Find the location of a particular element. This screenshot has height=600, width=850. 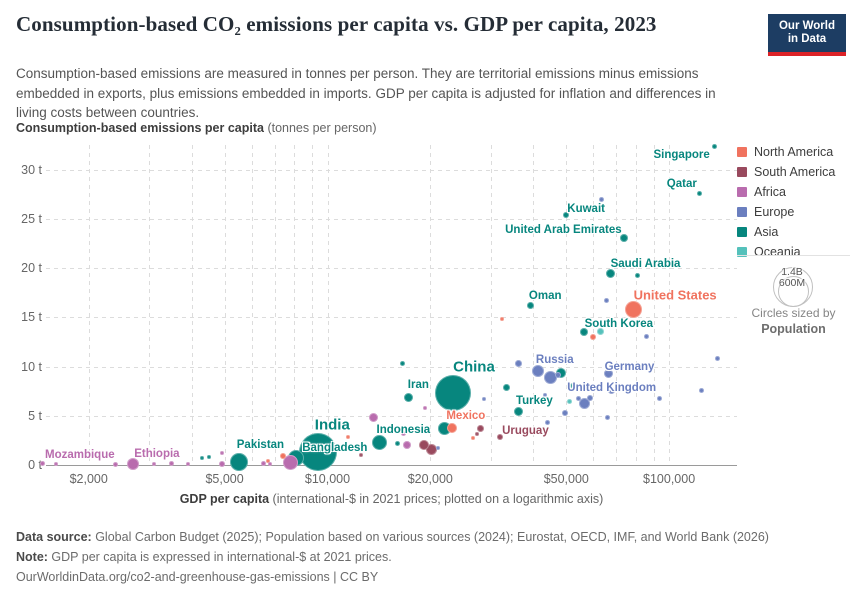

legend-item-north-america: North America is located at coordinates (793, 152).